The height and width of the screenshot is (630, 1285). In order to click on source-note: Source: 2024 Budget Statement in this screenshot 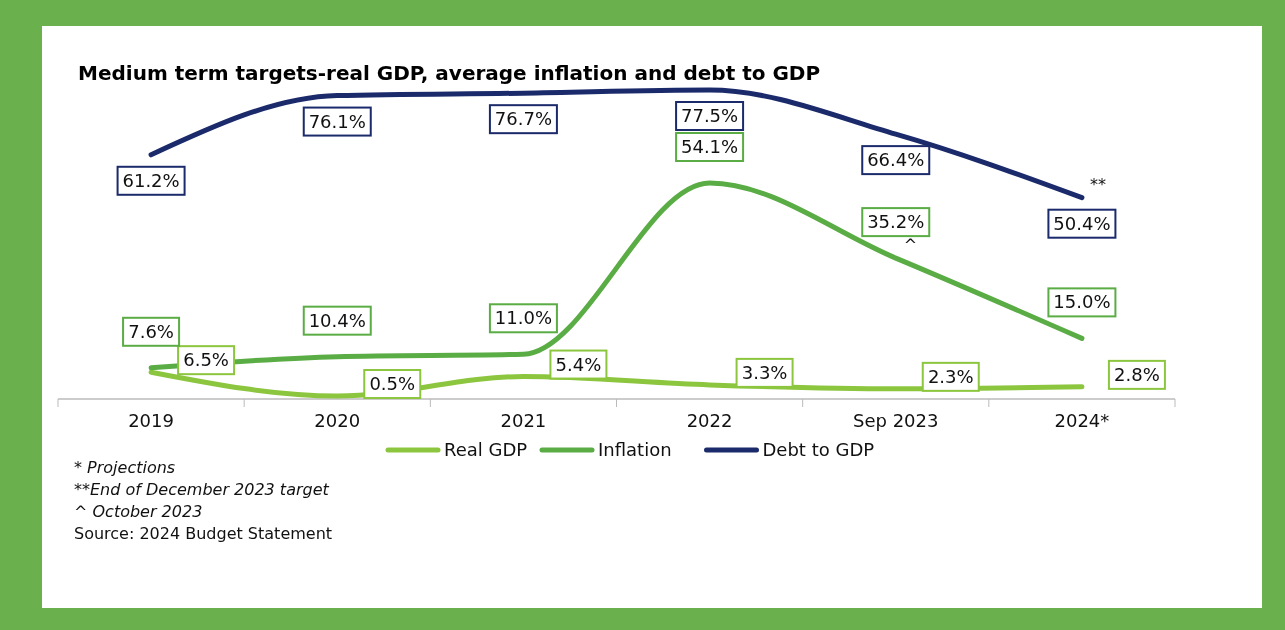, I will do `click(203, 533)`.